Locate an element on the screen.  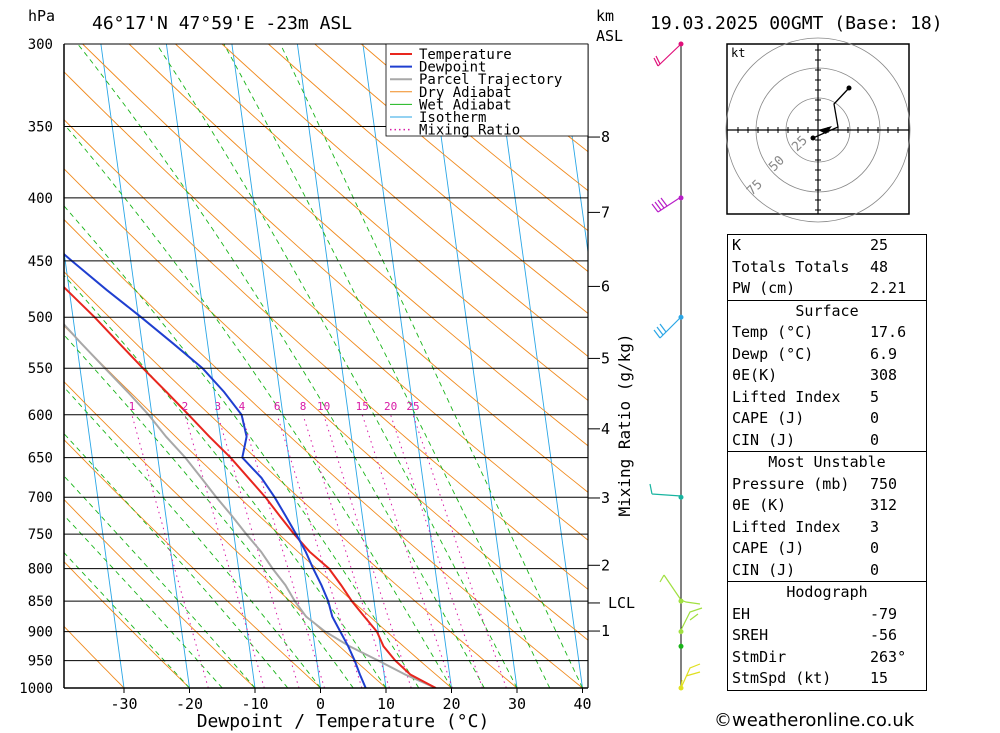
mixing-ratio-label: 6 is located at coordinates (277, 406).